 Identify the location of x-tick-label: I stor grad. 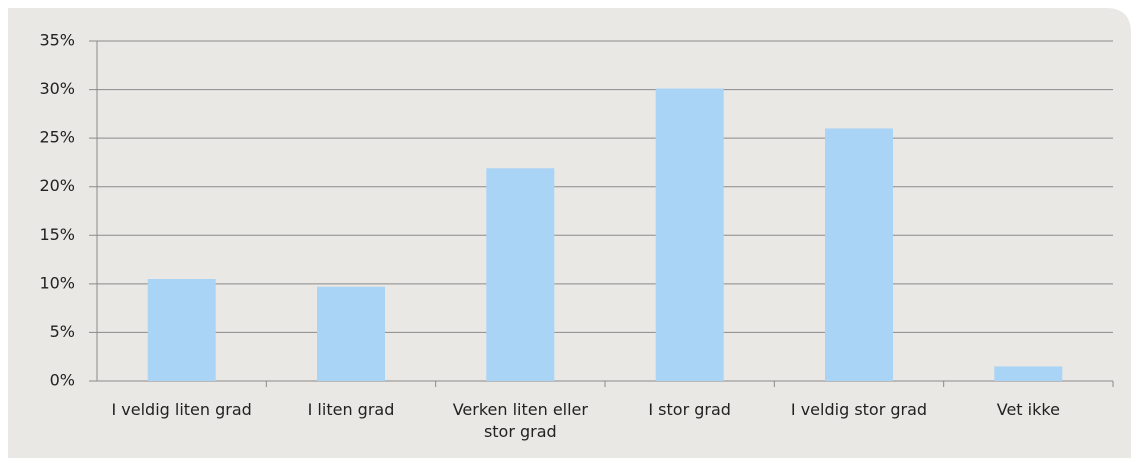
(689, 409).